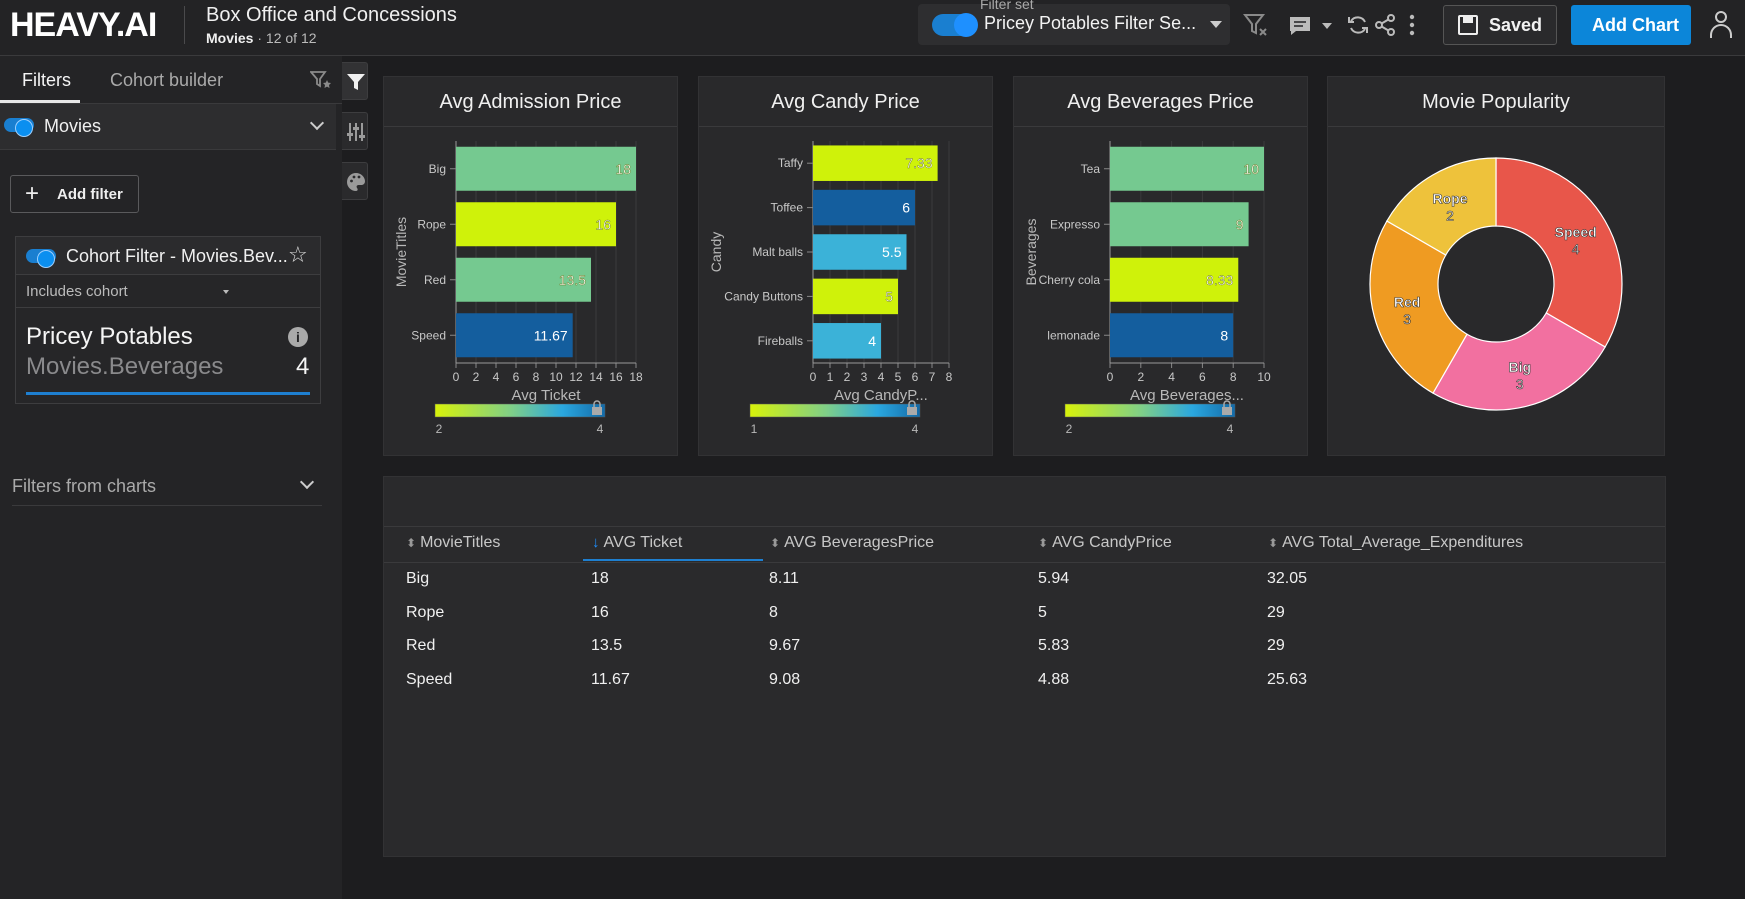 The height and width of the screenshot is (899, 1745). Describe the element at coordinates (813, 377) in the screenshot. I see `x-tick-label: 0` at that location.